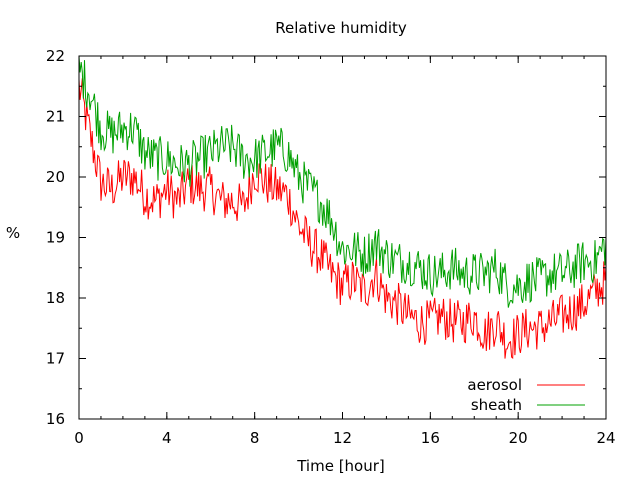  I want to click on y-tick-label: 18, so click(55, 298).